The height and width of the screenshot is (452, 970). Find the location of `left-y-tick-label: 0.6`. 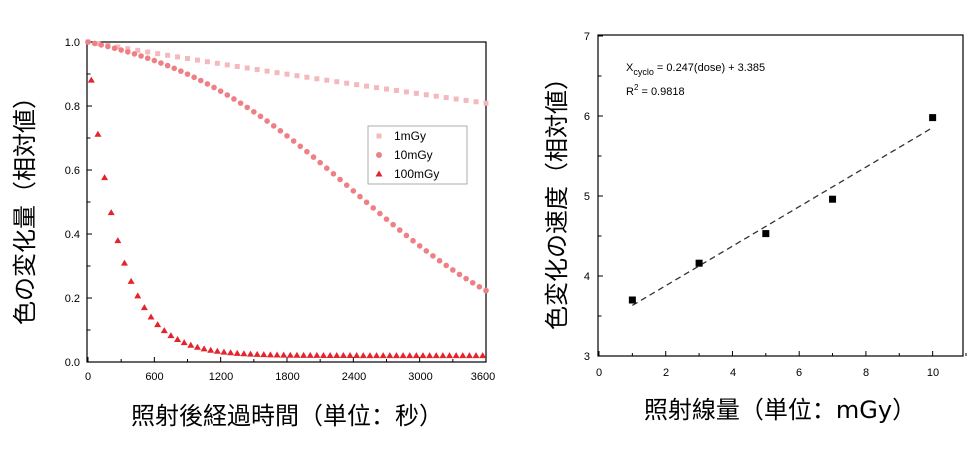

left-y-tick-label: 0.6 is located at coordinates (72, 171).